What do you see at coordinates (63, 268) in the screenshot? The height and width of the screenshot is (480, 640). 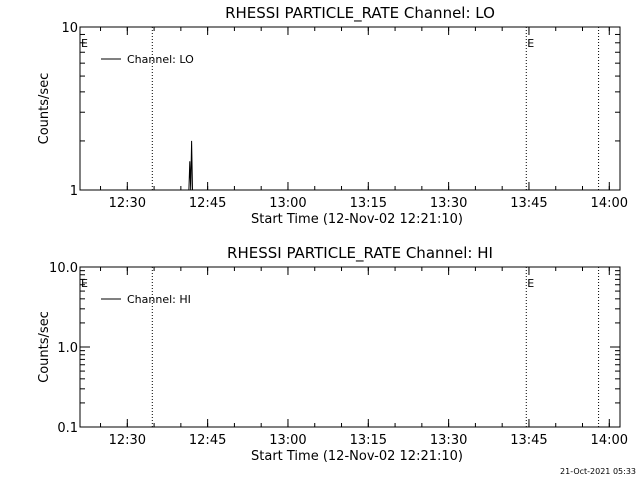 I see `y-tick-label: 10.0` at bounding box center [63, 268].